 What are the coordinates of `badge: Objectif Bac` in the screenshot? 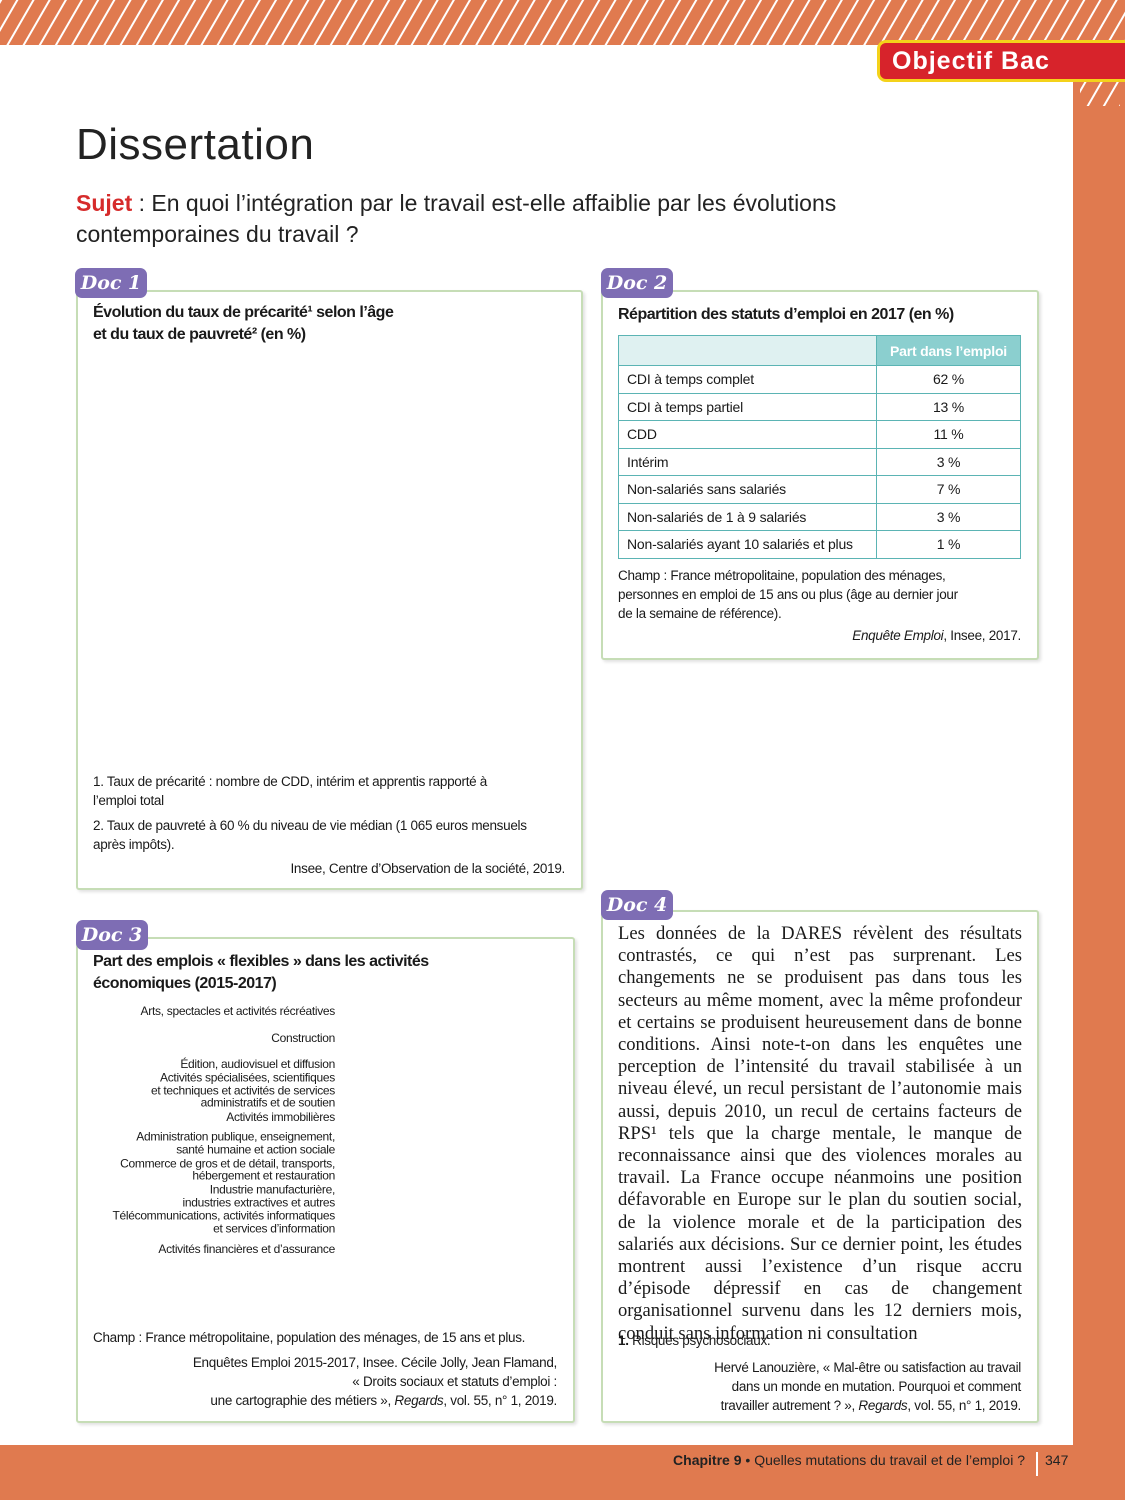 It's located at (1001, 61).